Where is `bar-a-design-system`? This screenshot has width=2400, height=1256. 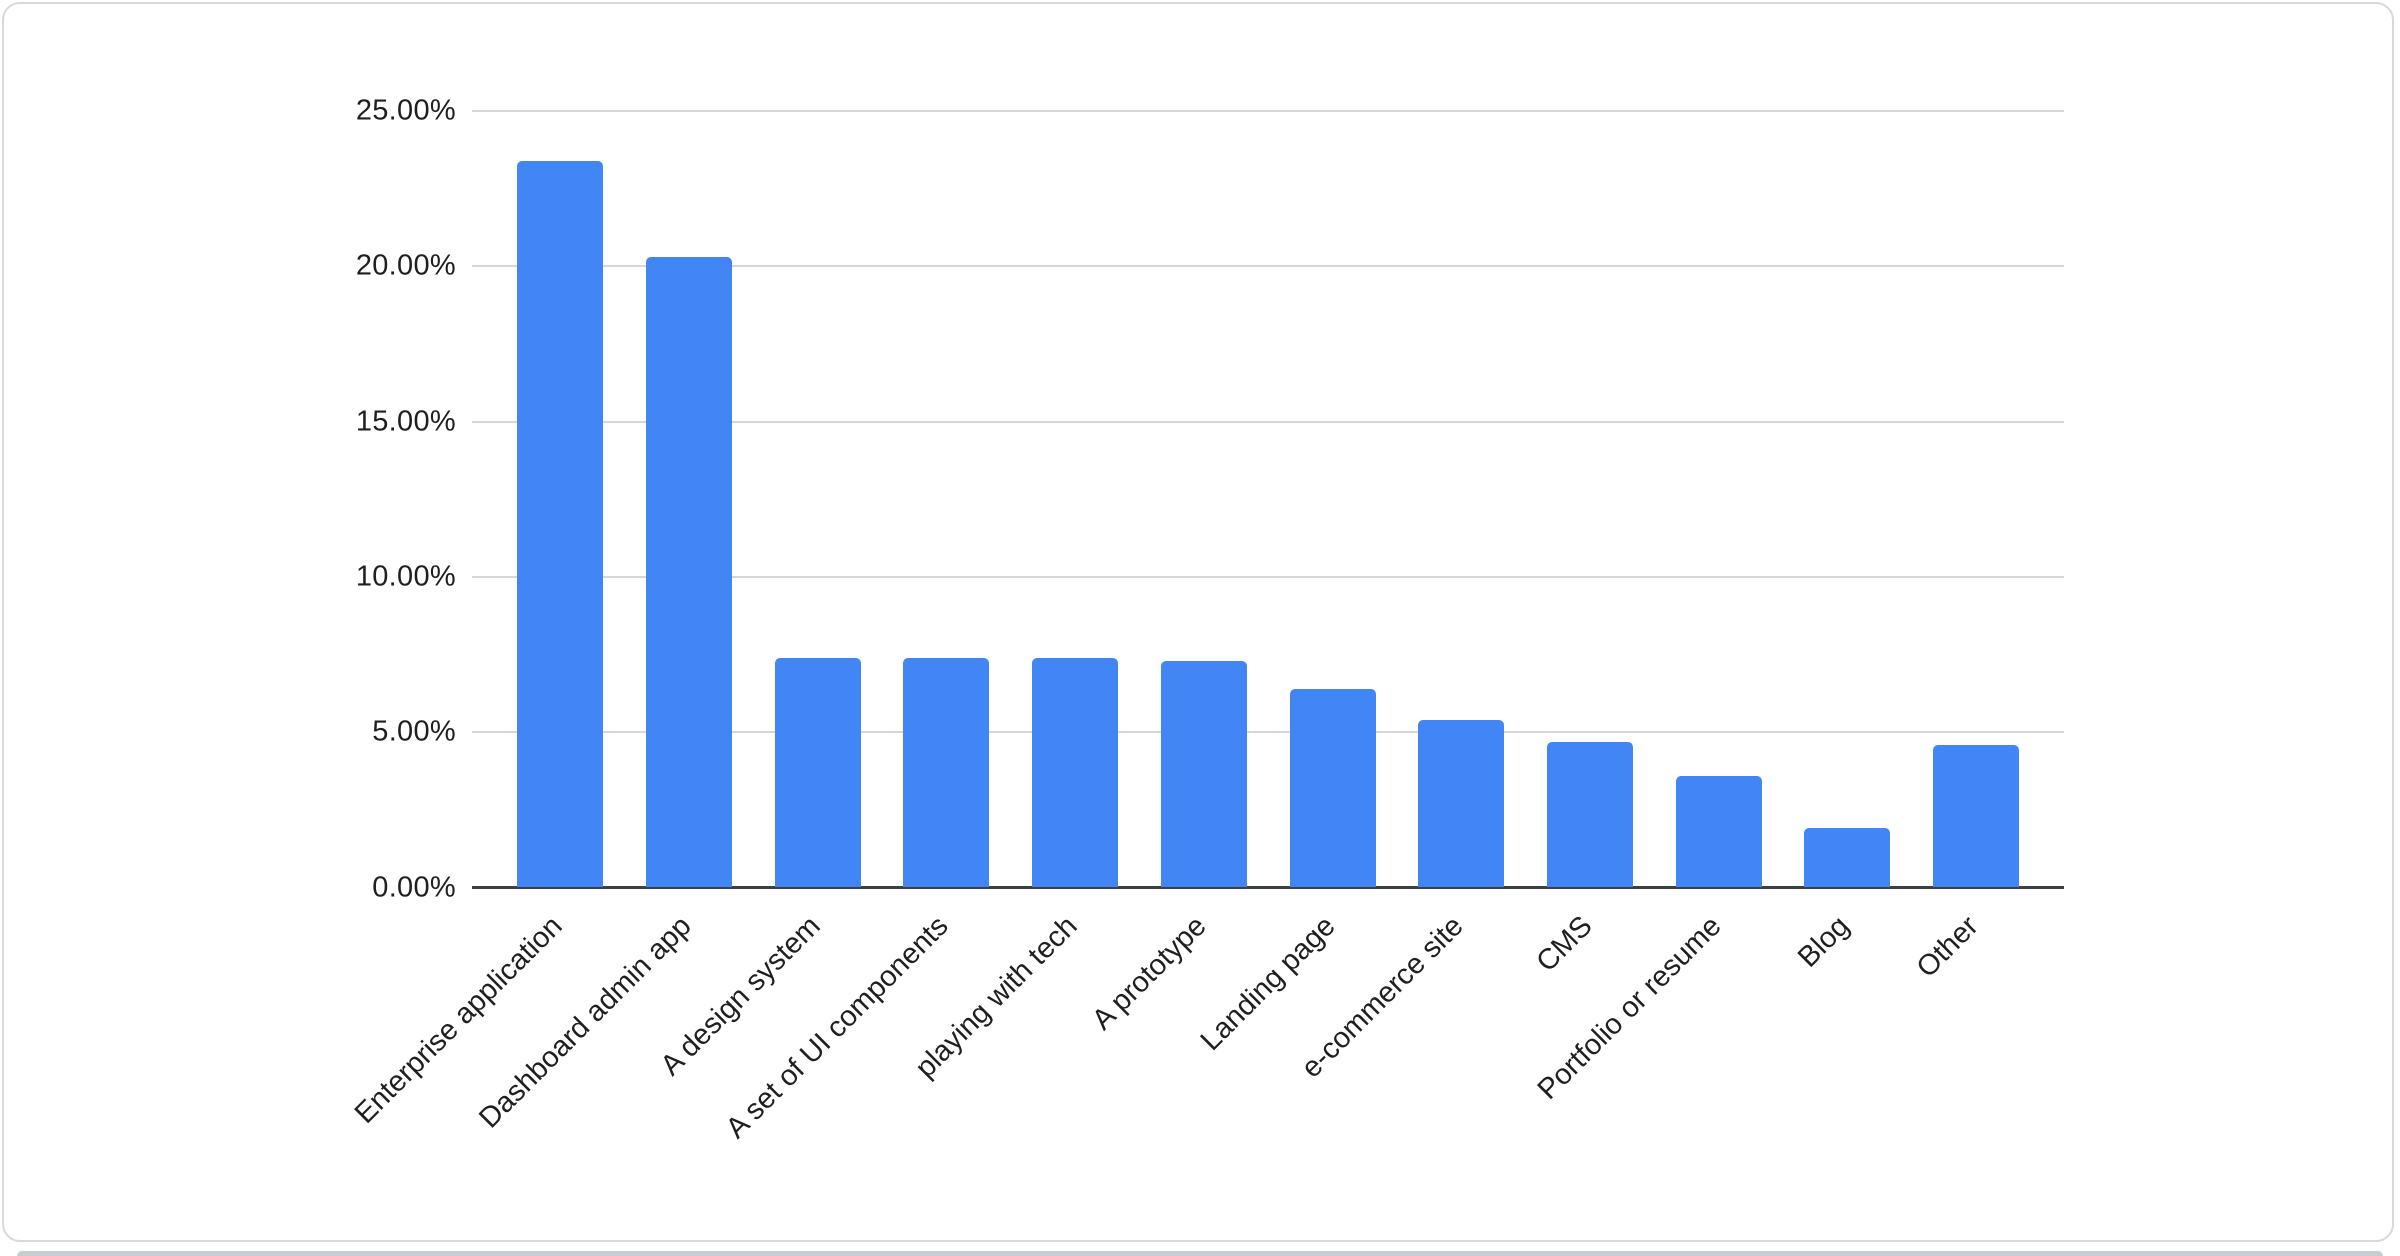 bar-a-design-system is located at coordinates (817, 772).